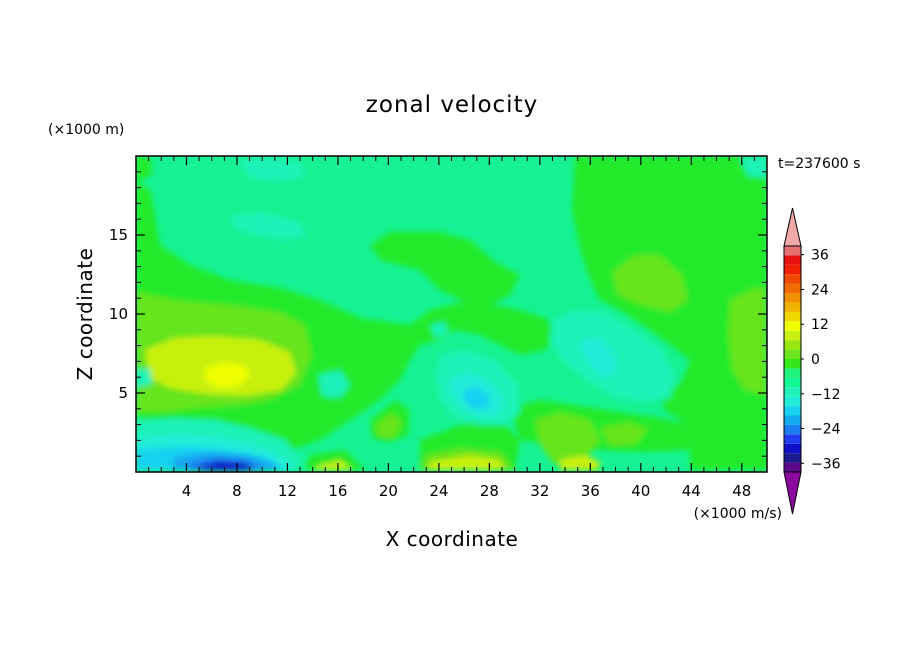 The height and width of the screenshot is (654, 904). I want to click on colorbar: 36 24 12 0 −12 −24 −36, so click(812, 361).